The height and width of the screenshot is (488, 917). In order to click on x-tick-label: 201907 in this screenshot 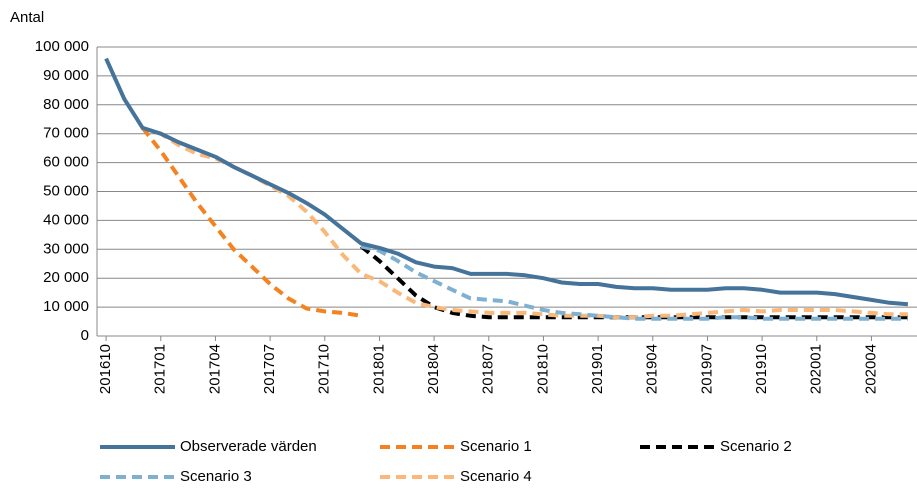, I will do `click(706, 369)`.